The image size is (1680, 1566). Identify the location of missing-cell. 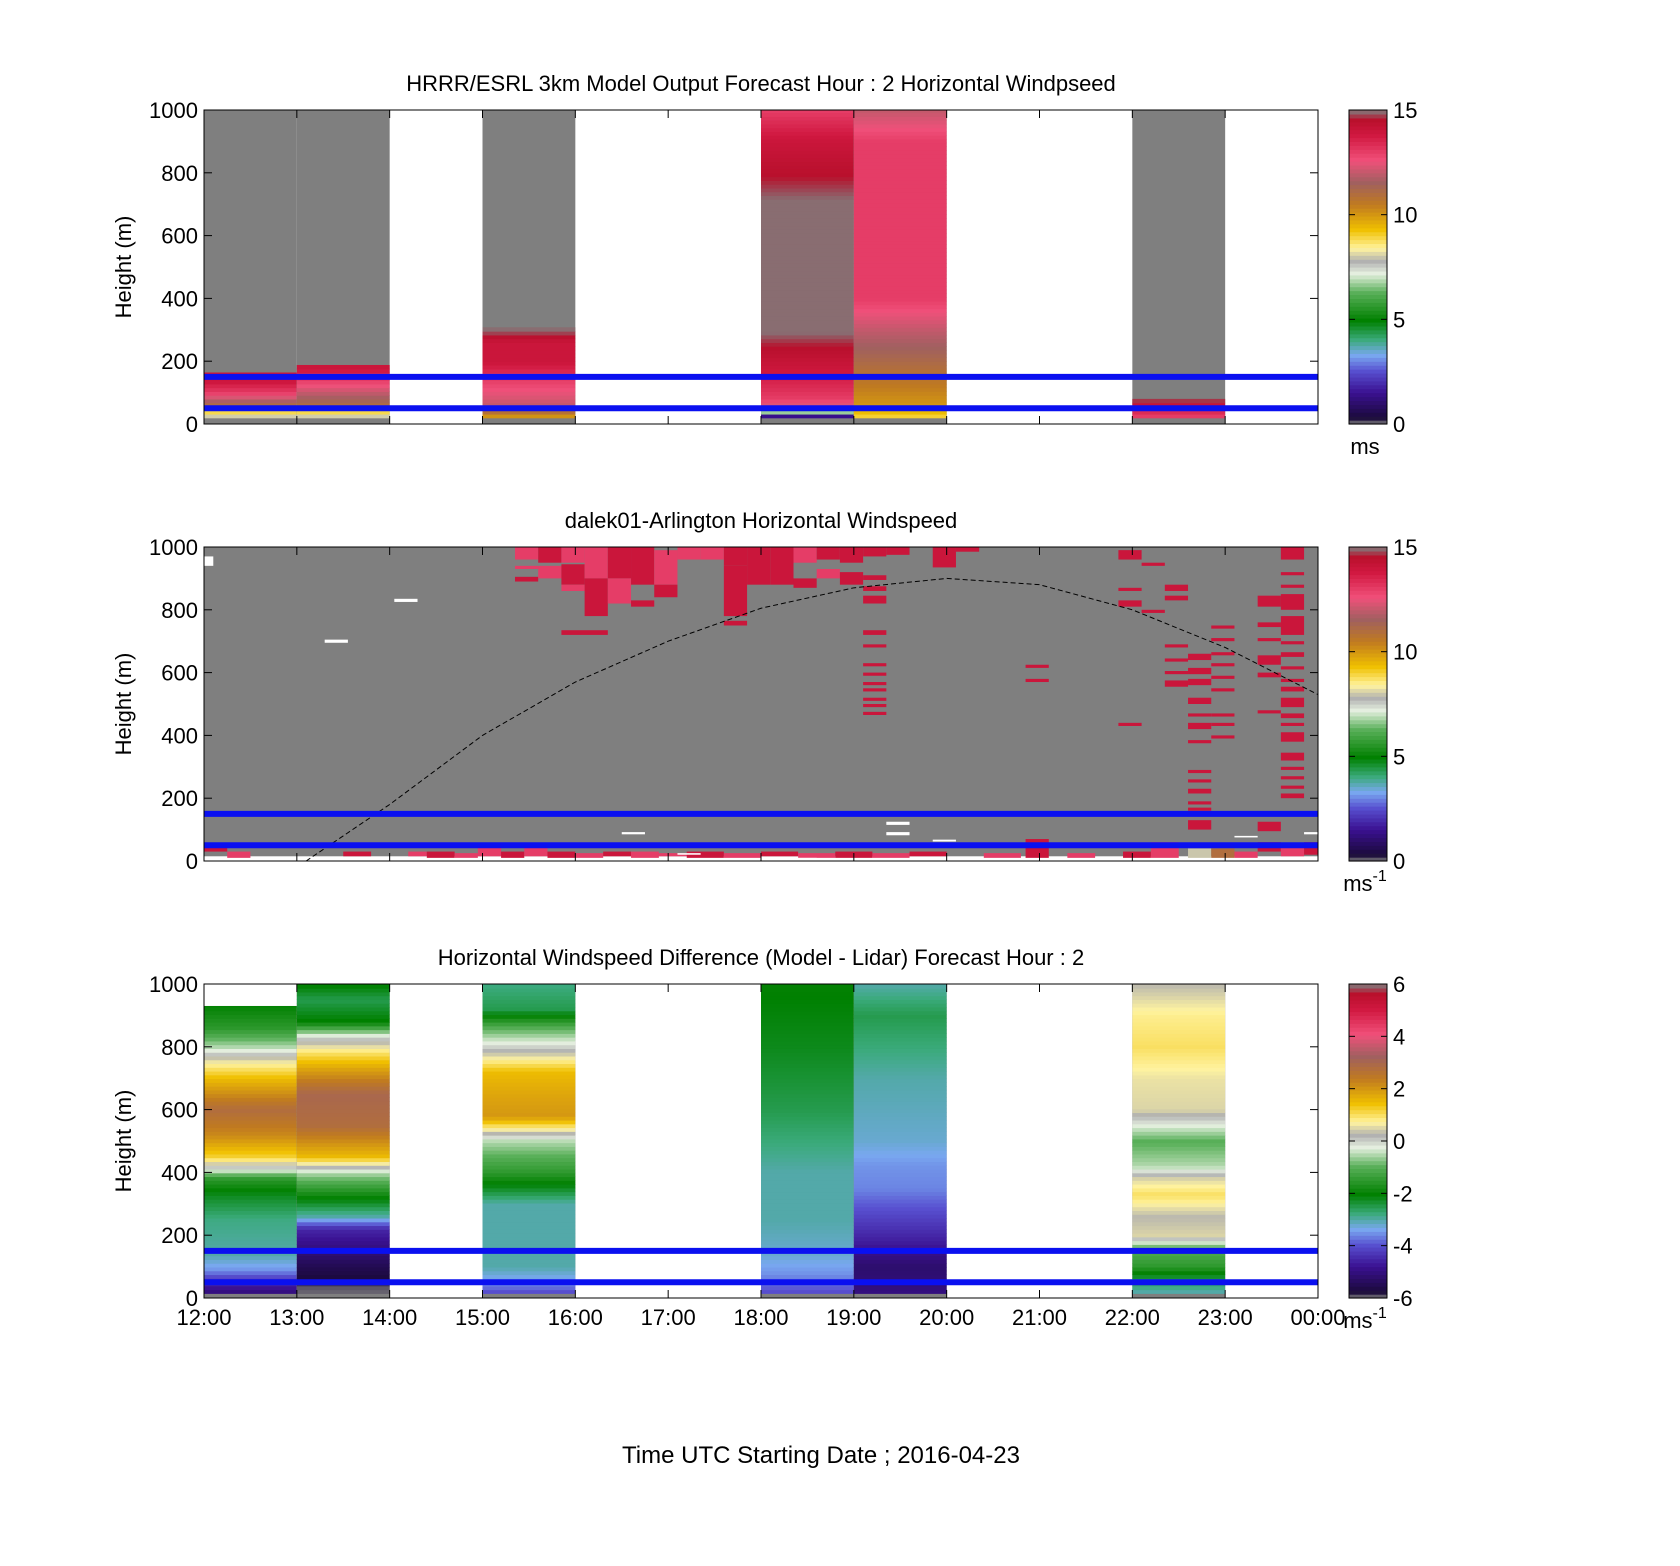
(336, 641).